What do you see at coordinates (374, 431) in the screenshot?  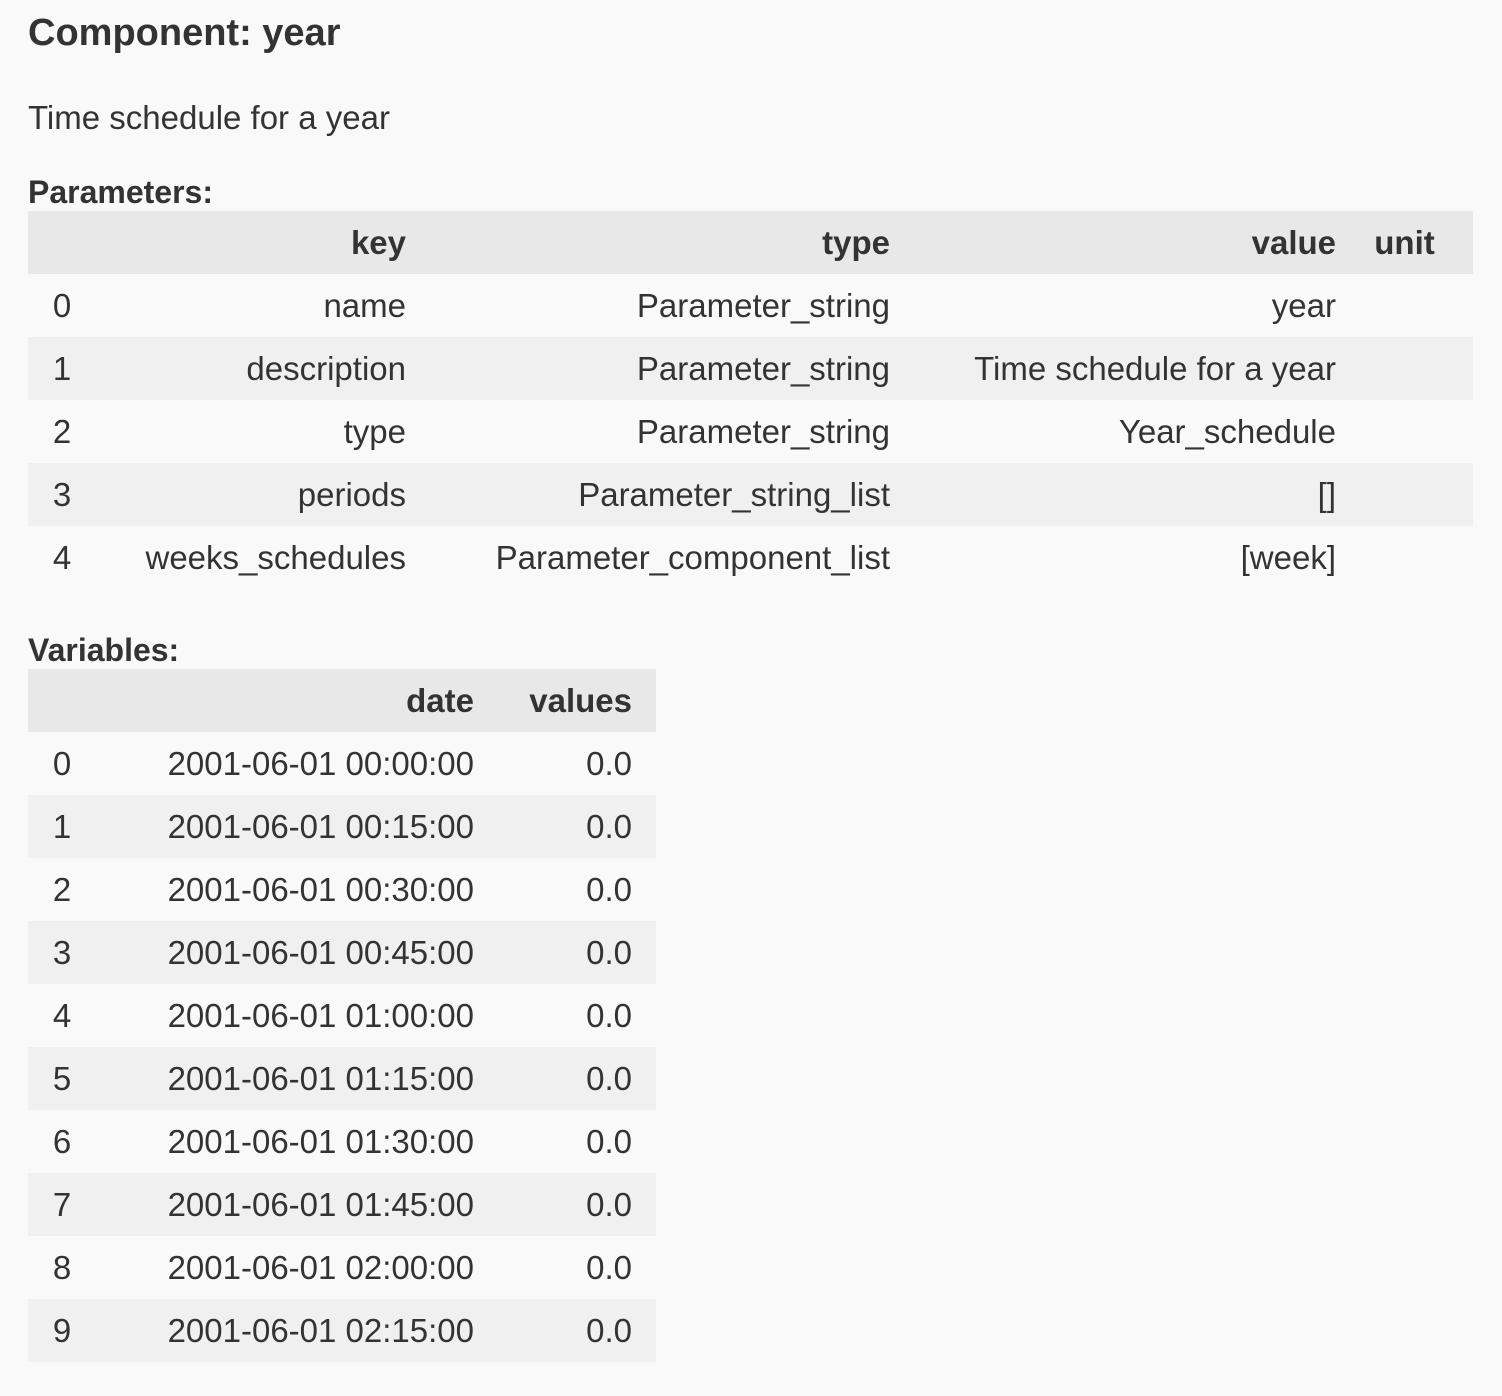 I see `cell-key: type` at bounding box center [374, 431].